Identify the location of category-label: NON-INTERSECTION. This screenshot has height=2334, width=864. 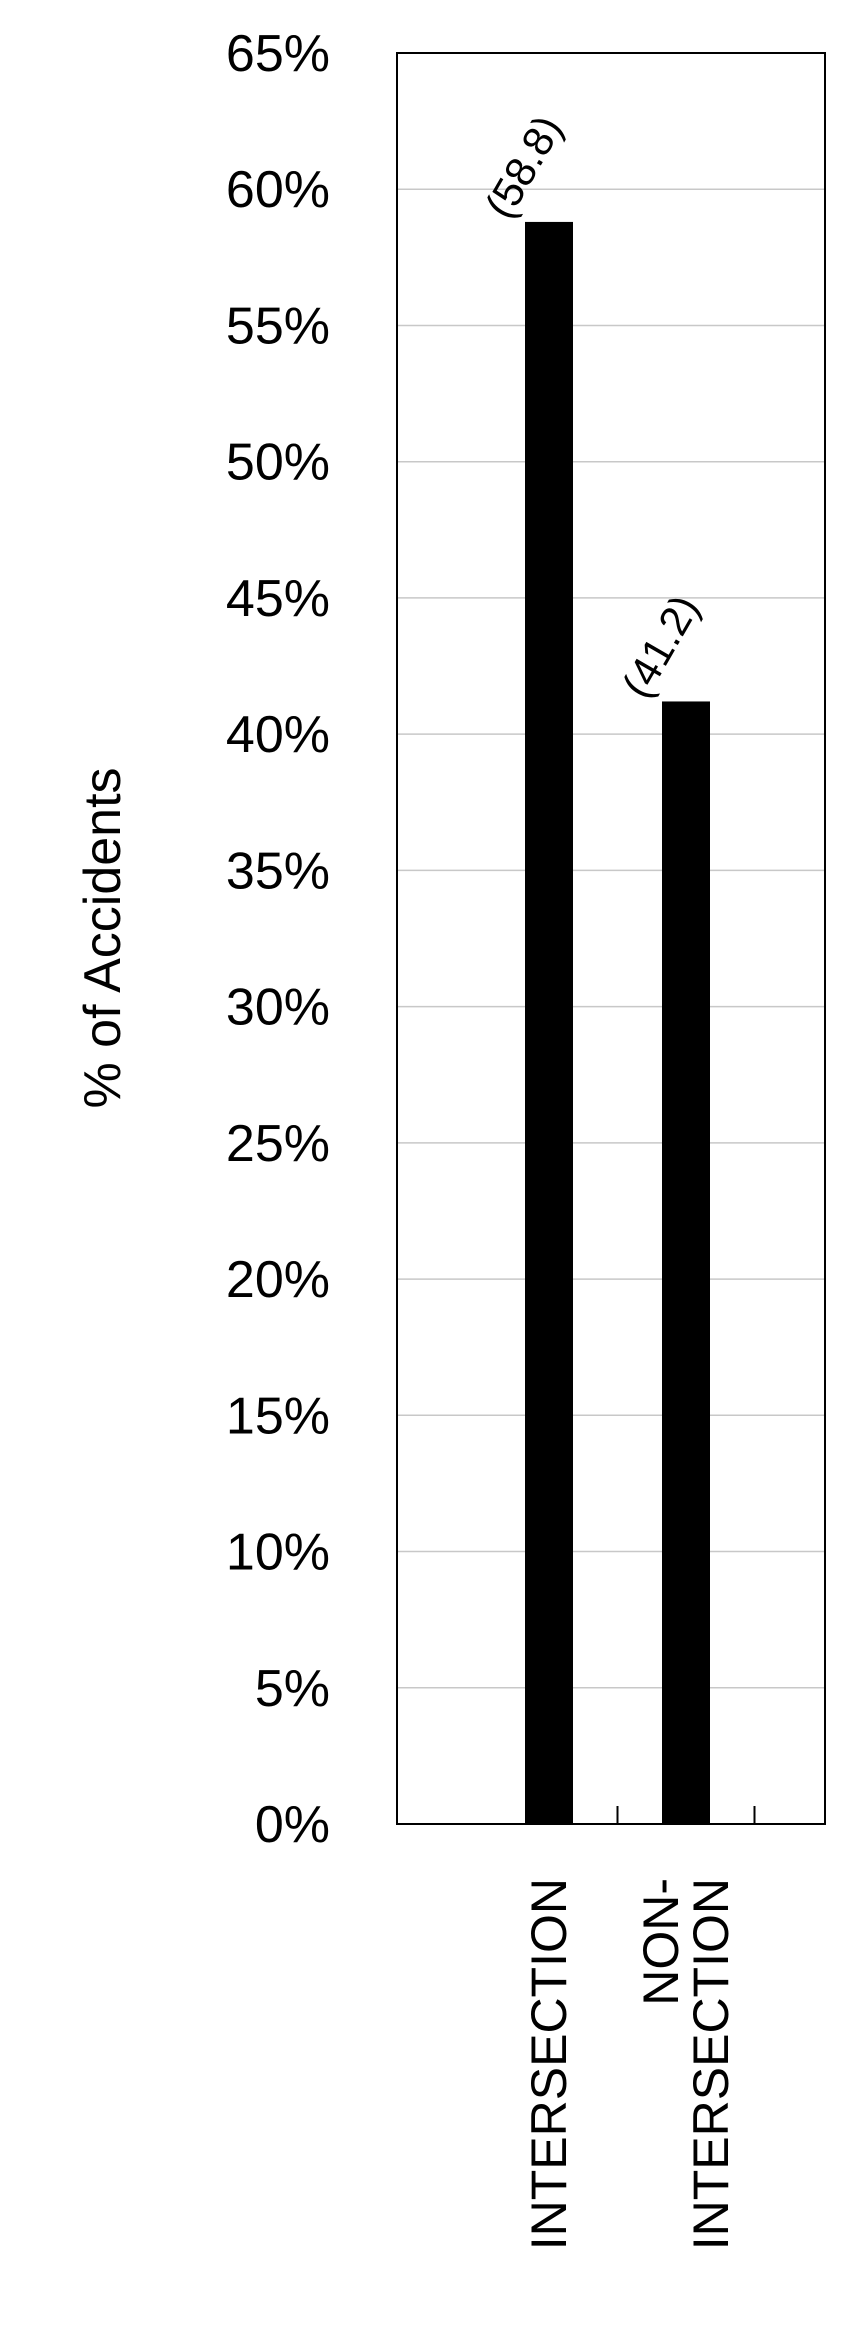
(686, 2064).